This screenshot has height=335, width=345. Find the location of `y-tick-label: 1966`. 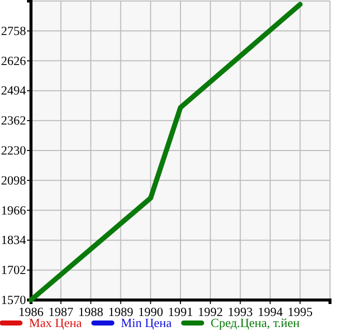

y-tick-label: 1966 is located at coordinates (13, 210).